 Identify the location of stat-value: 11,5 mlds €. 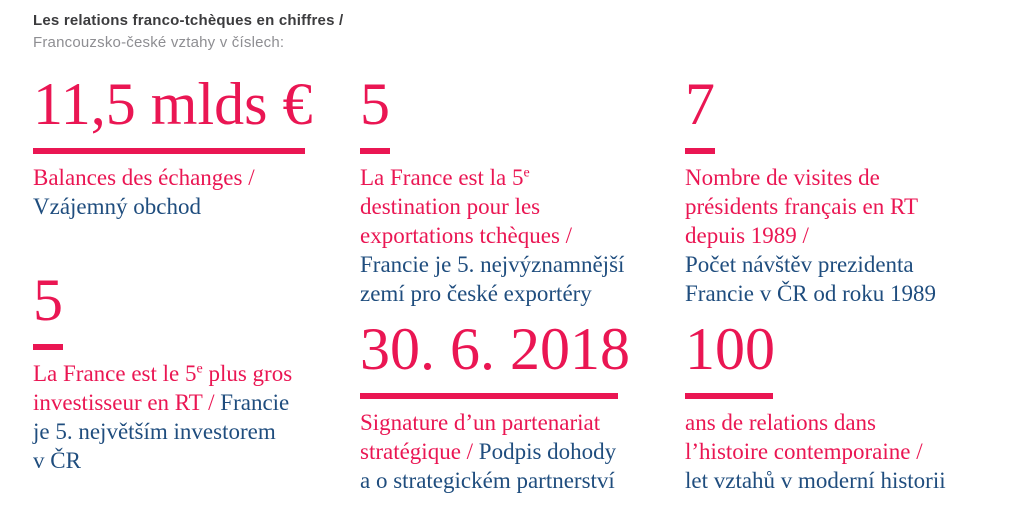
(173, 104).